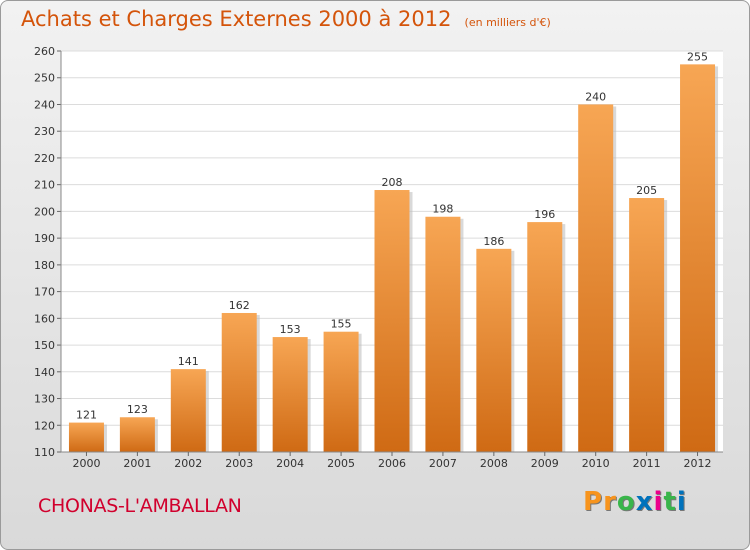  Describe the element at coordinates (545, 337) in the screenshot. I see `bar-2009` at that location.